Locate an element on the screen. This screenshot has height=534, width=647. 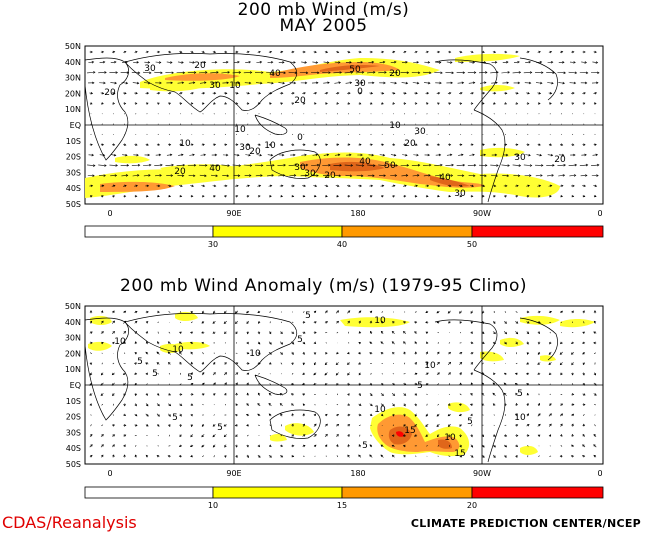
contour-label: 50 is located at coordinates (355, 70).